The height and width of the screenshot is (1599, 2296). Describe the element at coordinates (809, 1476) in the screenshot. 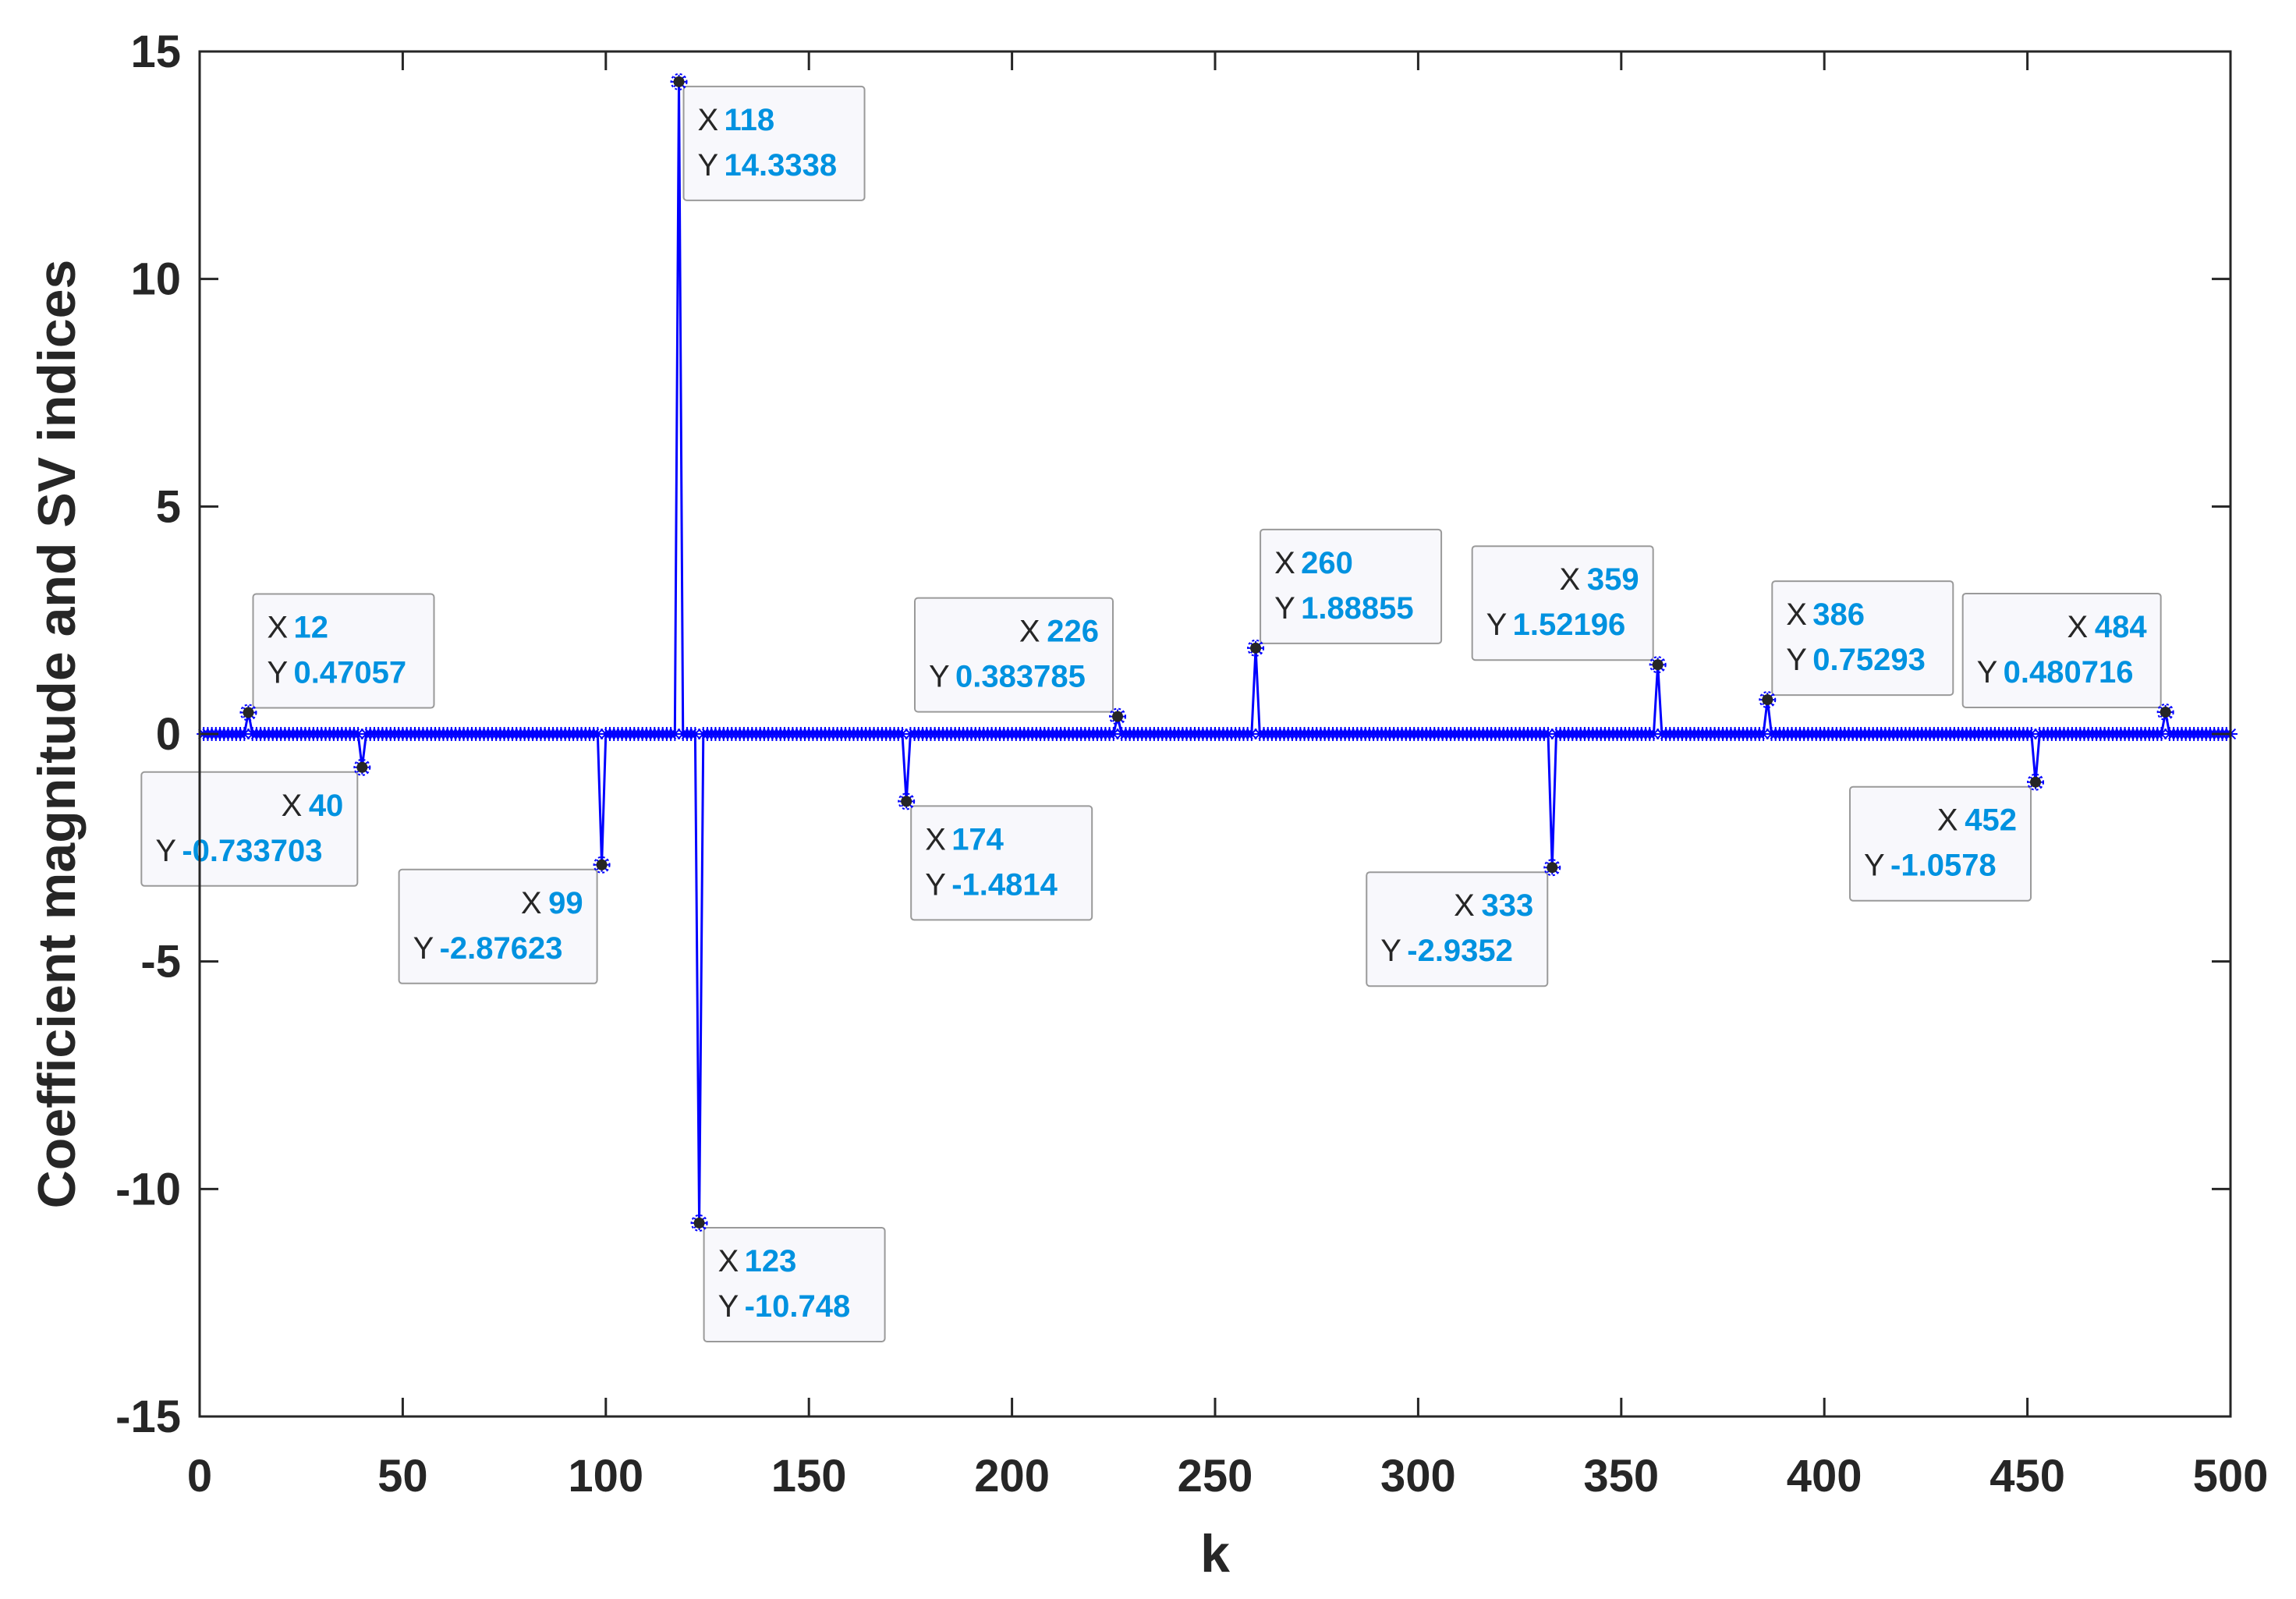

I see `x-tick-label: 150` at that location.